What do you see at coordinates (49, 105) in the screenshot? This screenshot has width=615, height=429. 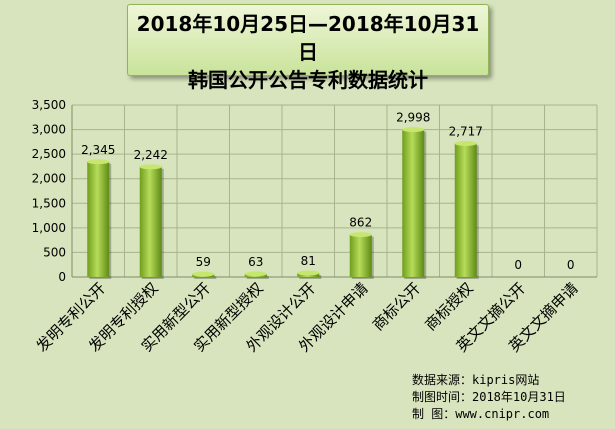 I see `y-tick-label: 3,500` at bounding box center [49, 105].